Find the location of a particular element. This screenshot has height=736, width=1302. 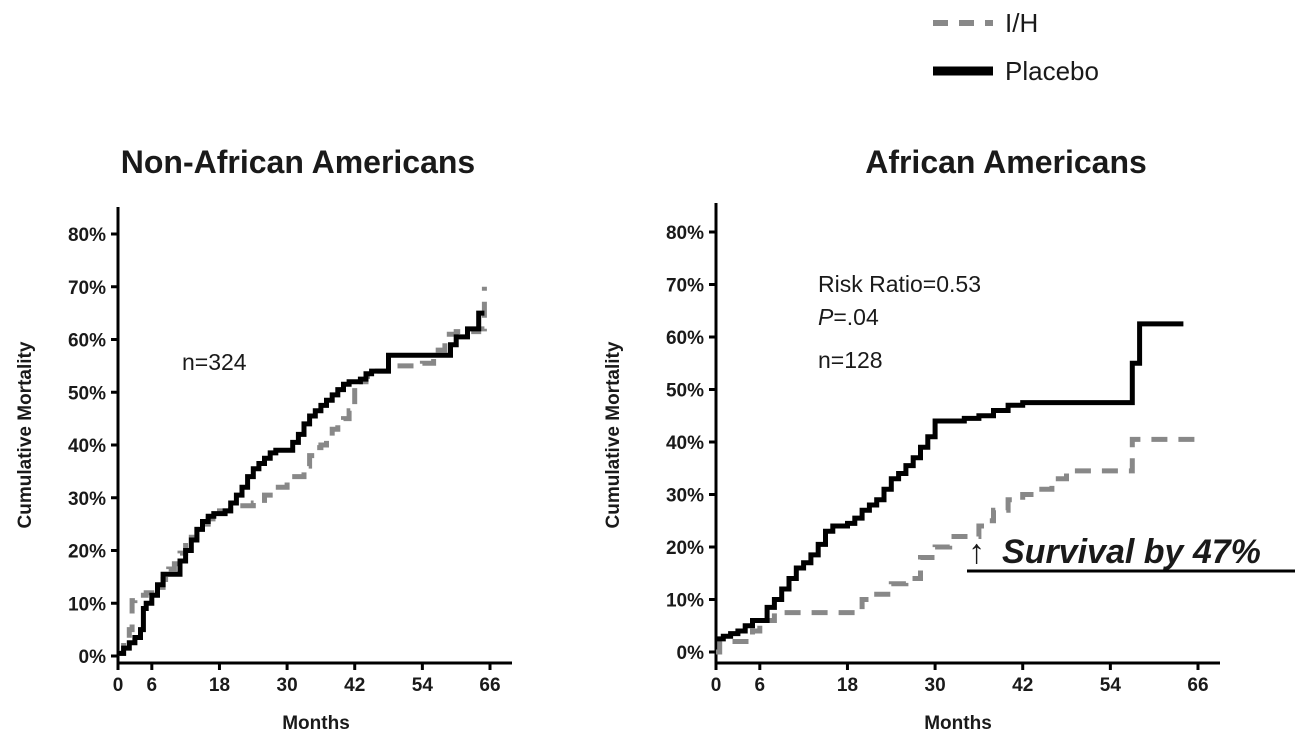

p-value: =.04 is located at coordinates (856, 317).